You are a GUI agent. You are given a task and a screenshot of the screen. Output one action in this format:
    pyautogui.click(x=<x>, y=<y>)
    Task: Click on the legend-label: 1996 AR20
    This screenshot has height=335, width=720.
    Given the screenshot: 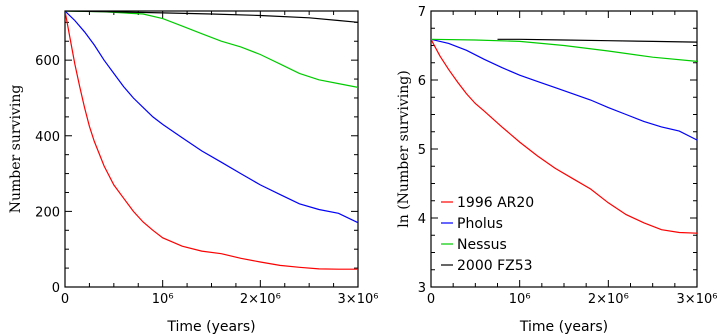 What is the action you would take?
    pyautogui.click(x=495, y=203)
    